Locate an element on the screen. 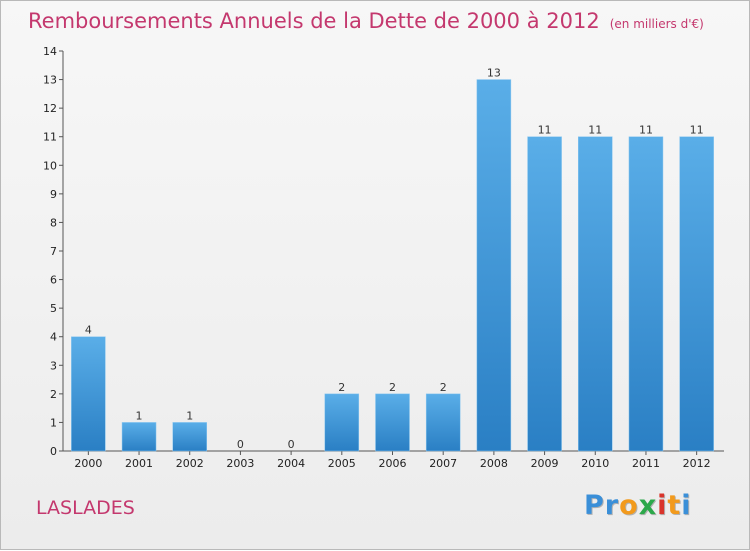  data-label-2009: 11 is located at coordinates (545, 130).